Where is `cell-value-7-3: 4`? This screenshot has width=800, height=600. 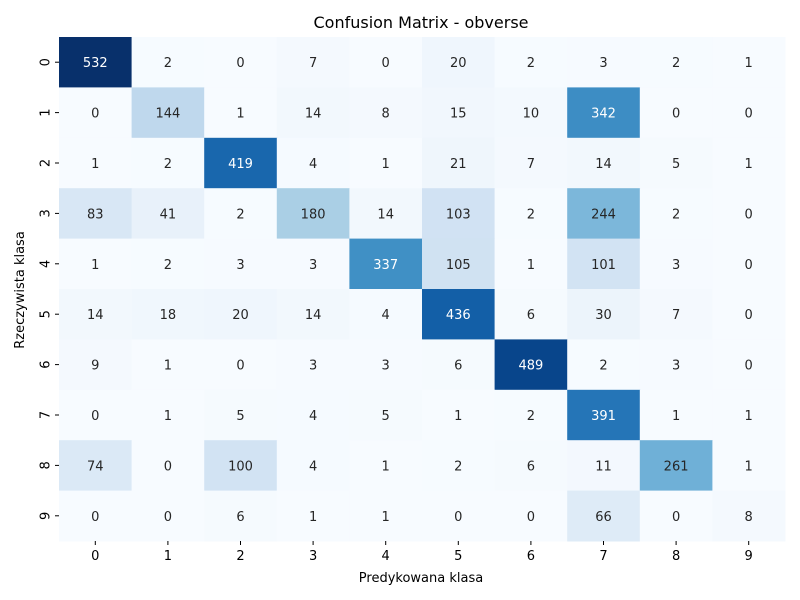 cell-value-7-3: 4 is located at coordinates (313, 416).